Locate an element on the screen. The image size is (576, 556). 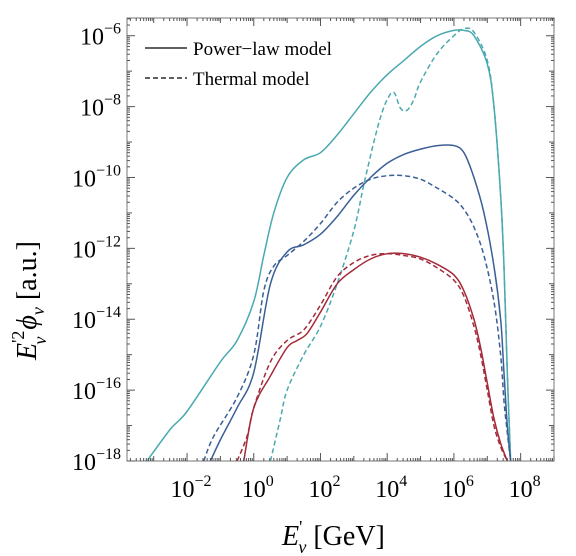
y-axis-title-sup: '2 is located at coordinates (18, 337).